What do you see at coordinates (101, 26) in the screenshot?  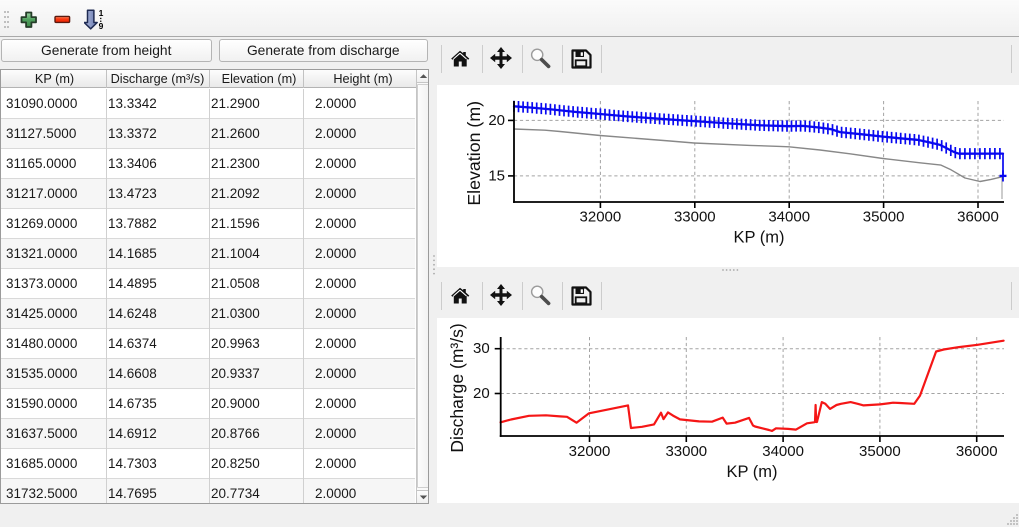 I see `svg-text: 9` at bounding box center [101, 26].